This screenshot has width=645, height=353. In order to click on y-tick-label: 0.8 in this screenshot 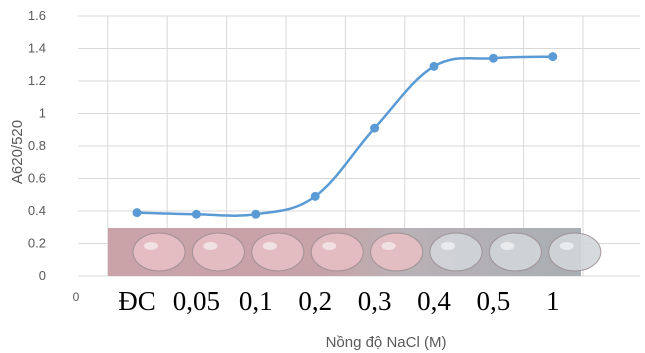, I will do `click(37, 145)`.